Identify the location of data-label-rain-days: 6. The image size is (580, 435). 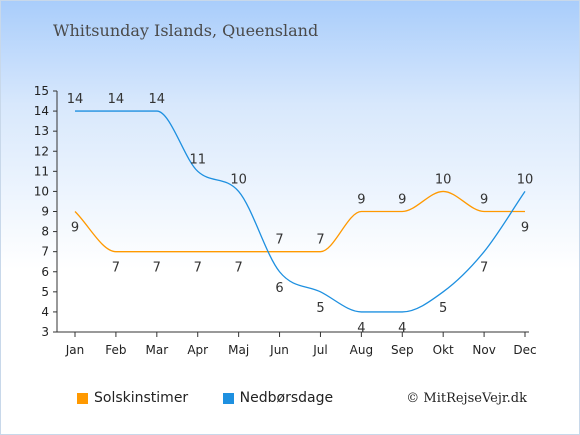
(279, 288).